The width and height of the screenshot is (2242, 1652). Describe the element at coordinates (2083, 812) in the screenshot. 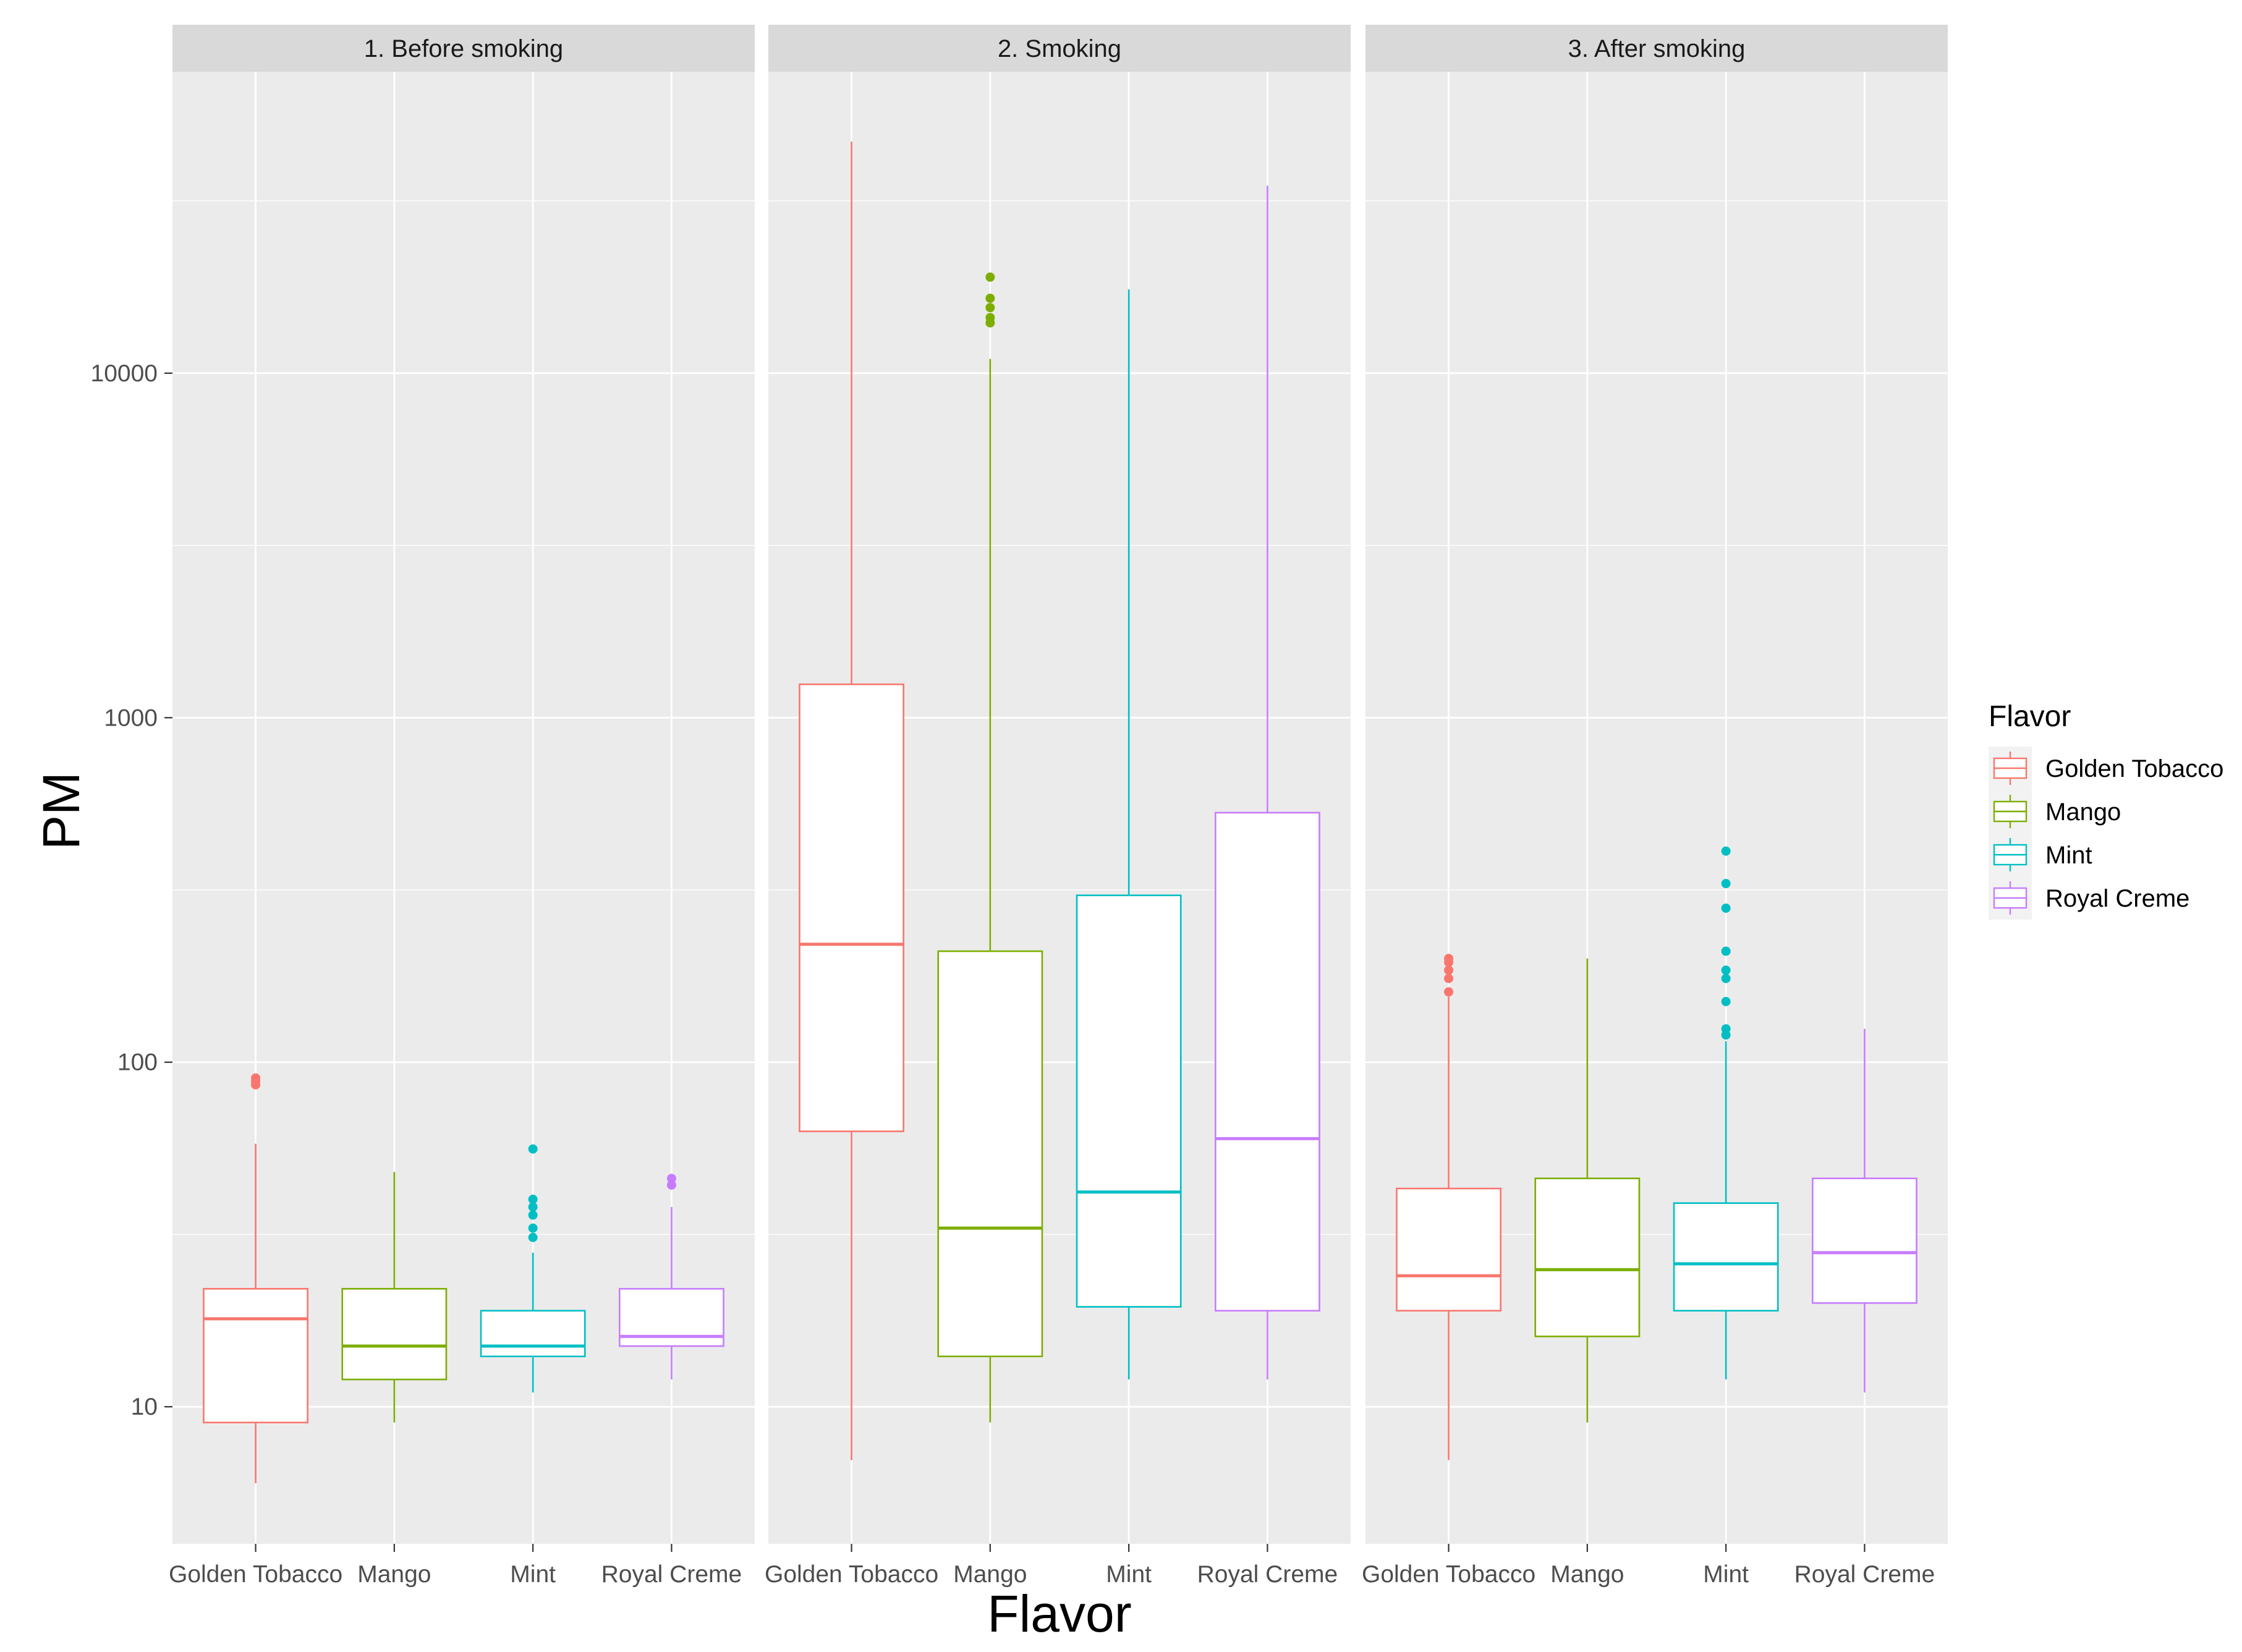

I see `legend-label: Mango` at that location.